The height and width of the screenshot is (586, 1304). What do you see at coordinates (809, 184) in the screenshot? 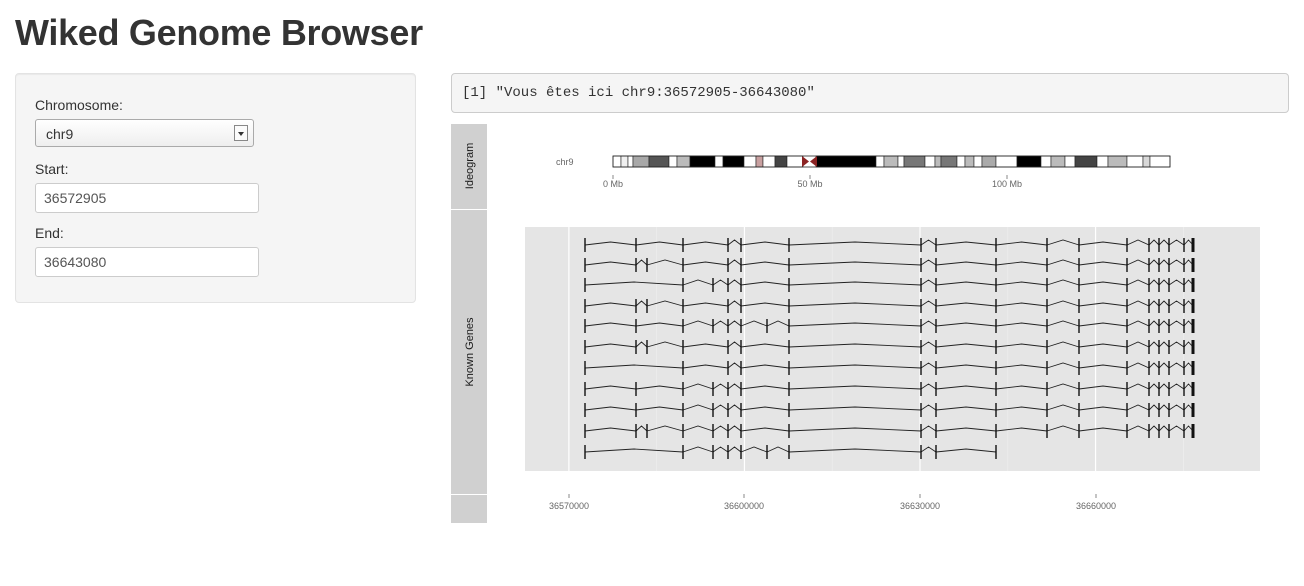
I see `ideogram-tick-label: 50 Mb` at bounding box center [809, 184].